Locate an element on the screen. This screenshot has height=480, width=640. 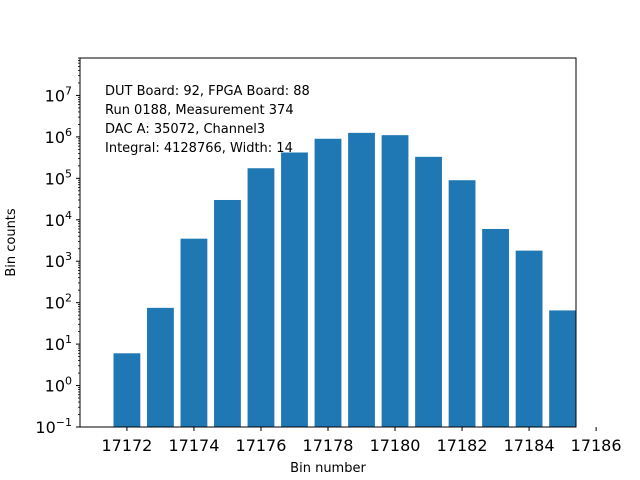
y-axis-ticks: 10⁻¹ 10⁰ 10¹ 10² 10³ 10⁴ 10⁵ 10⁶ 10⁷ is located at coordinates (57, 247).